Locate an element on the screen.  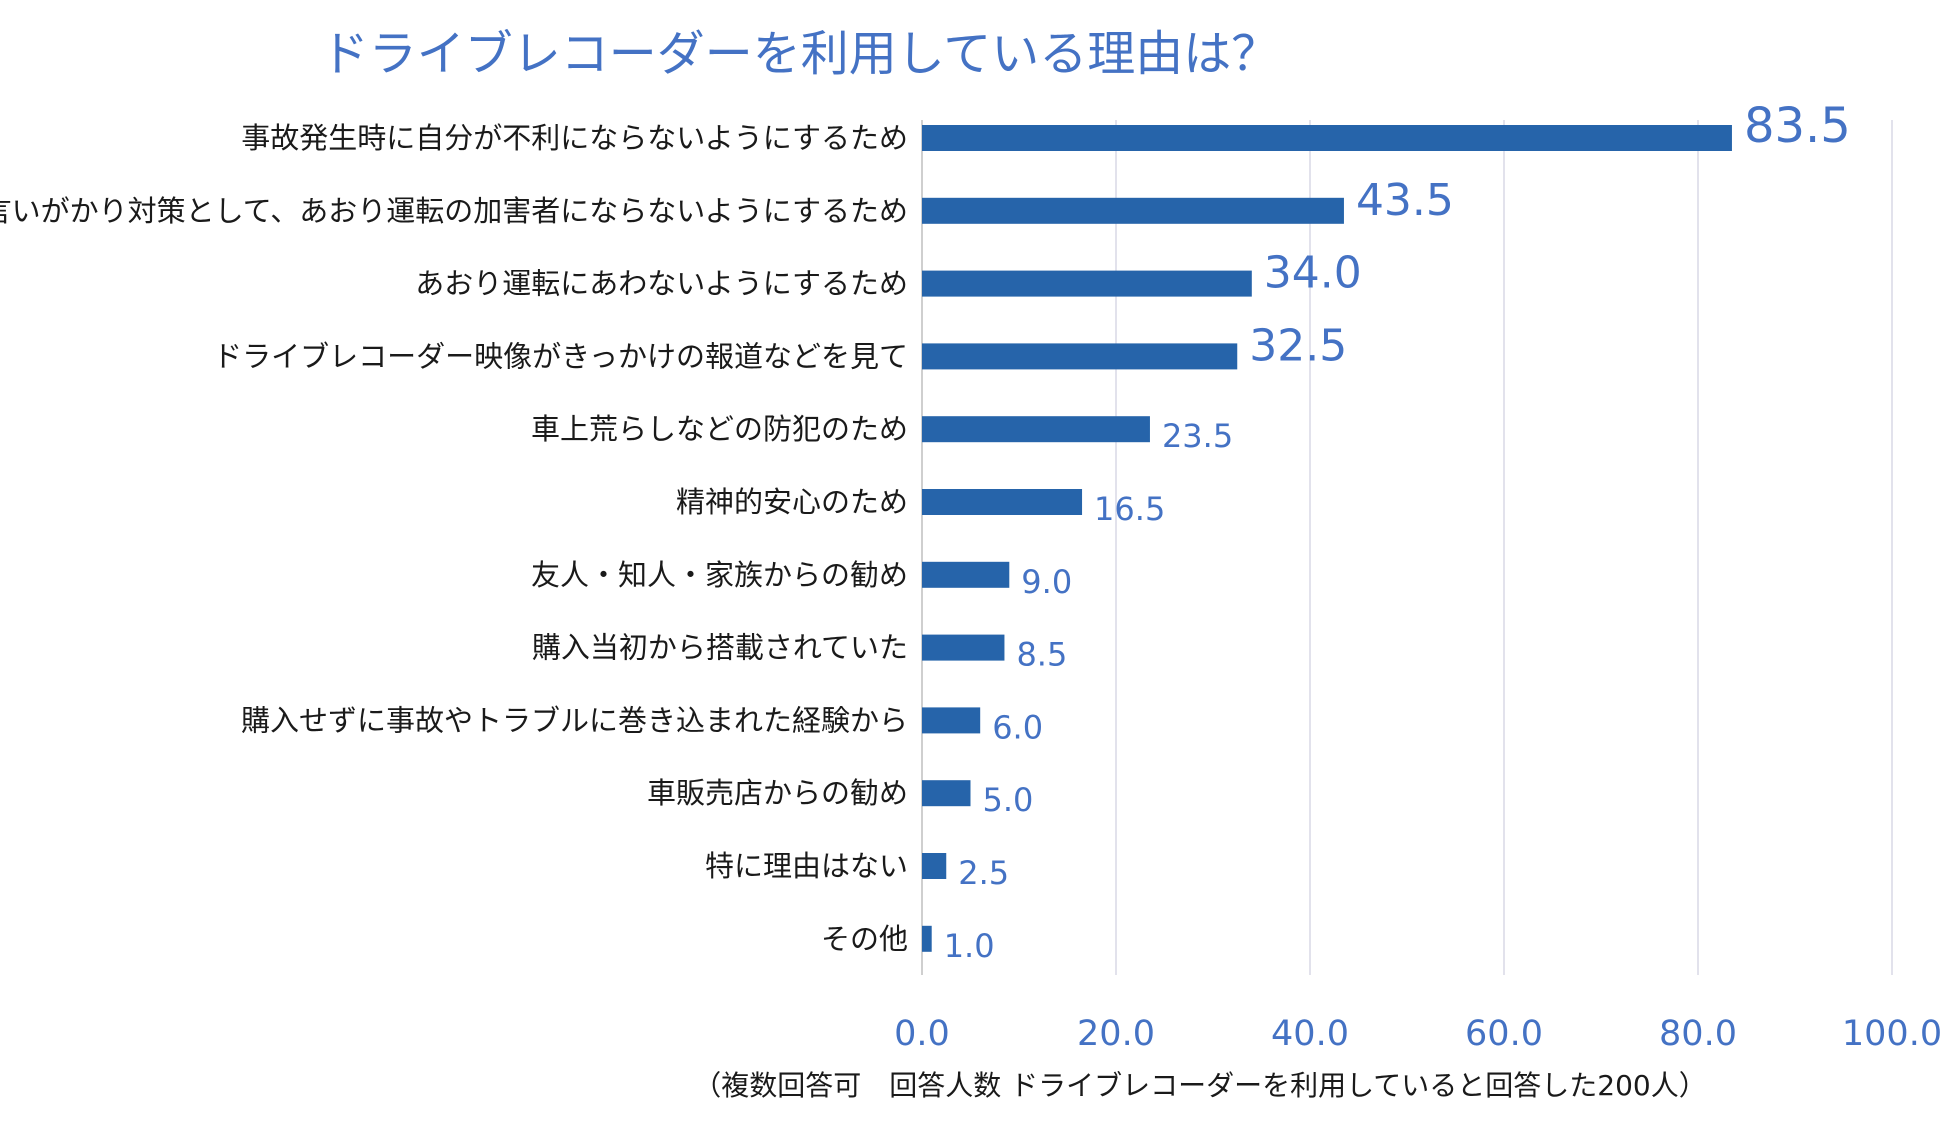
value-label: 9.0 is located at coordinates (1046, 582).